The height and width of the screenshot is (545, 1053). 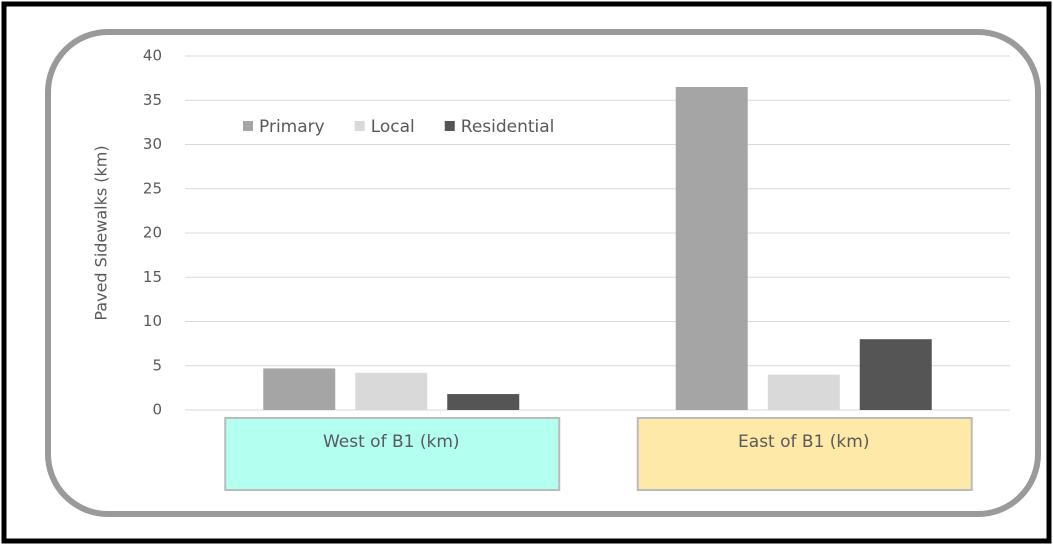 I want to click on y-tick-label: 30, so click(x=152, y=144).